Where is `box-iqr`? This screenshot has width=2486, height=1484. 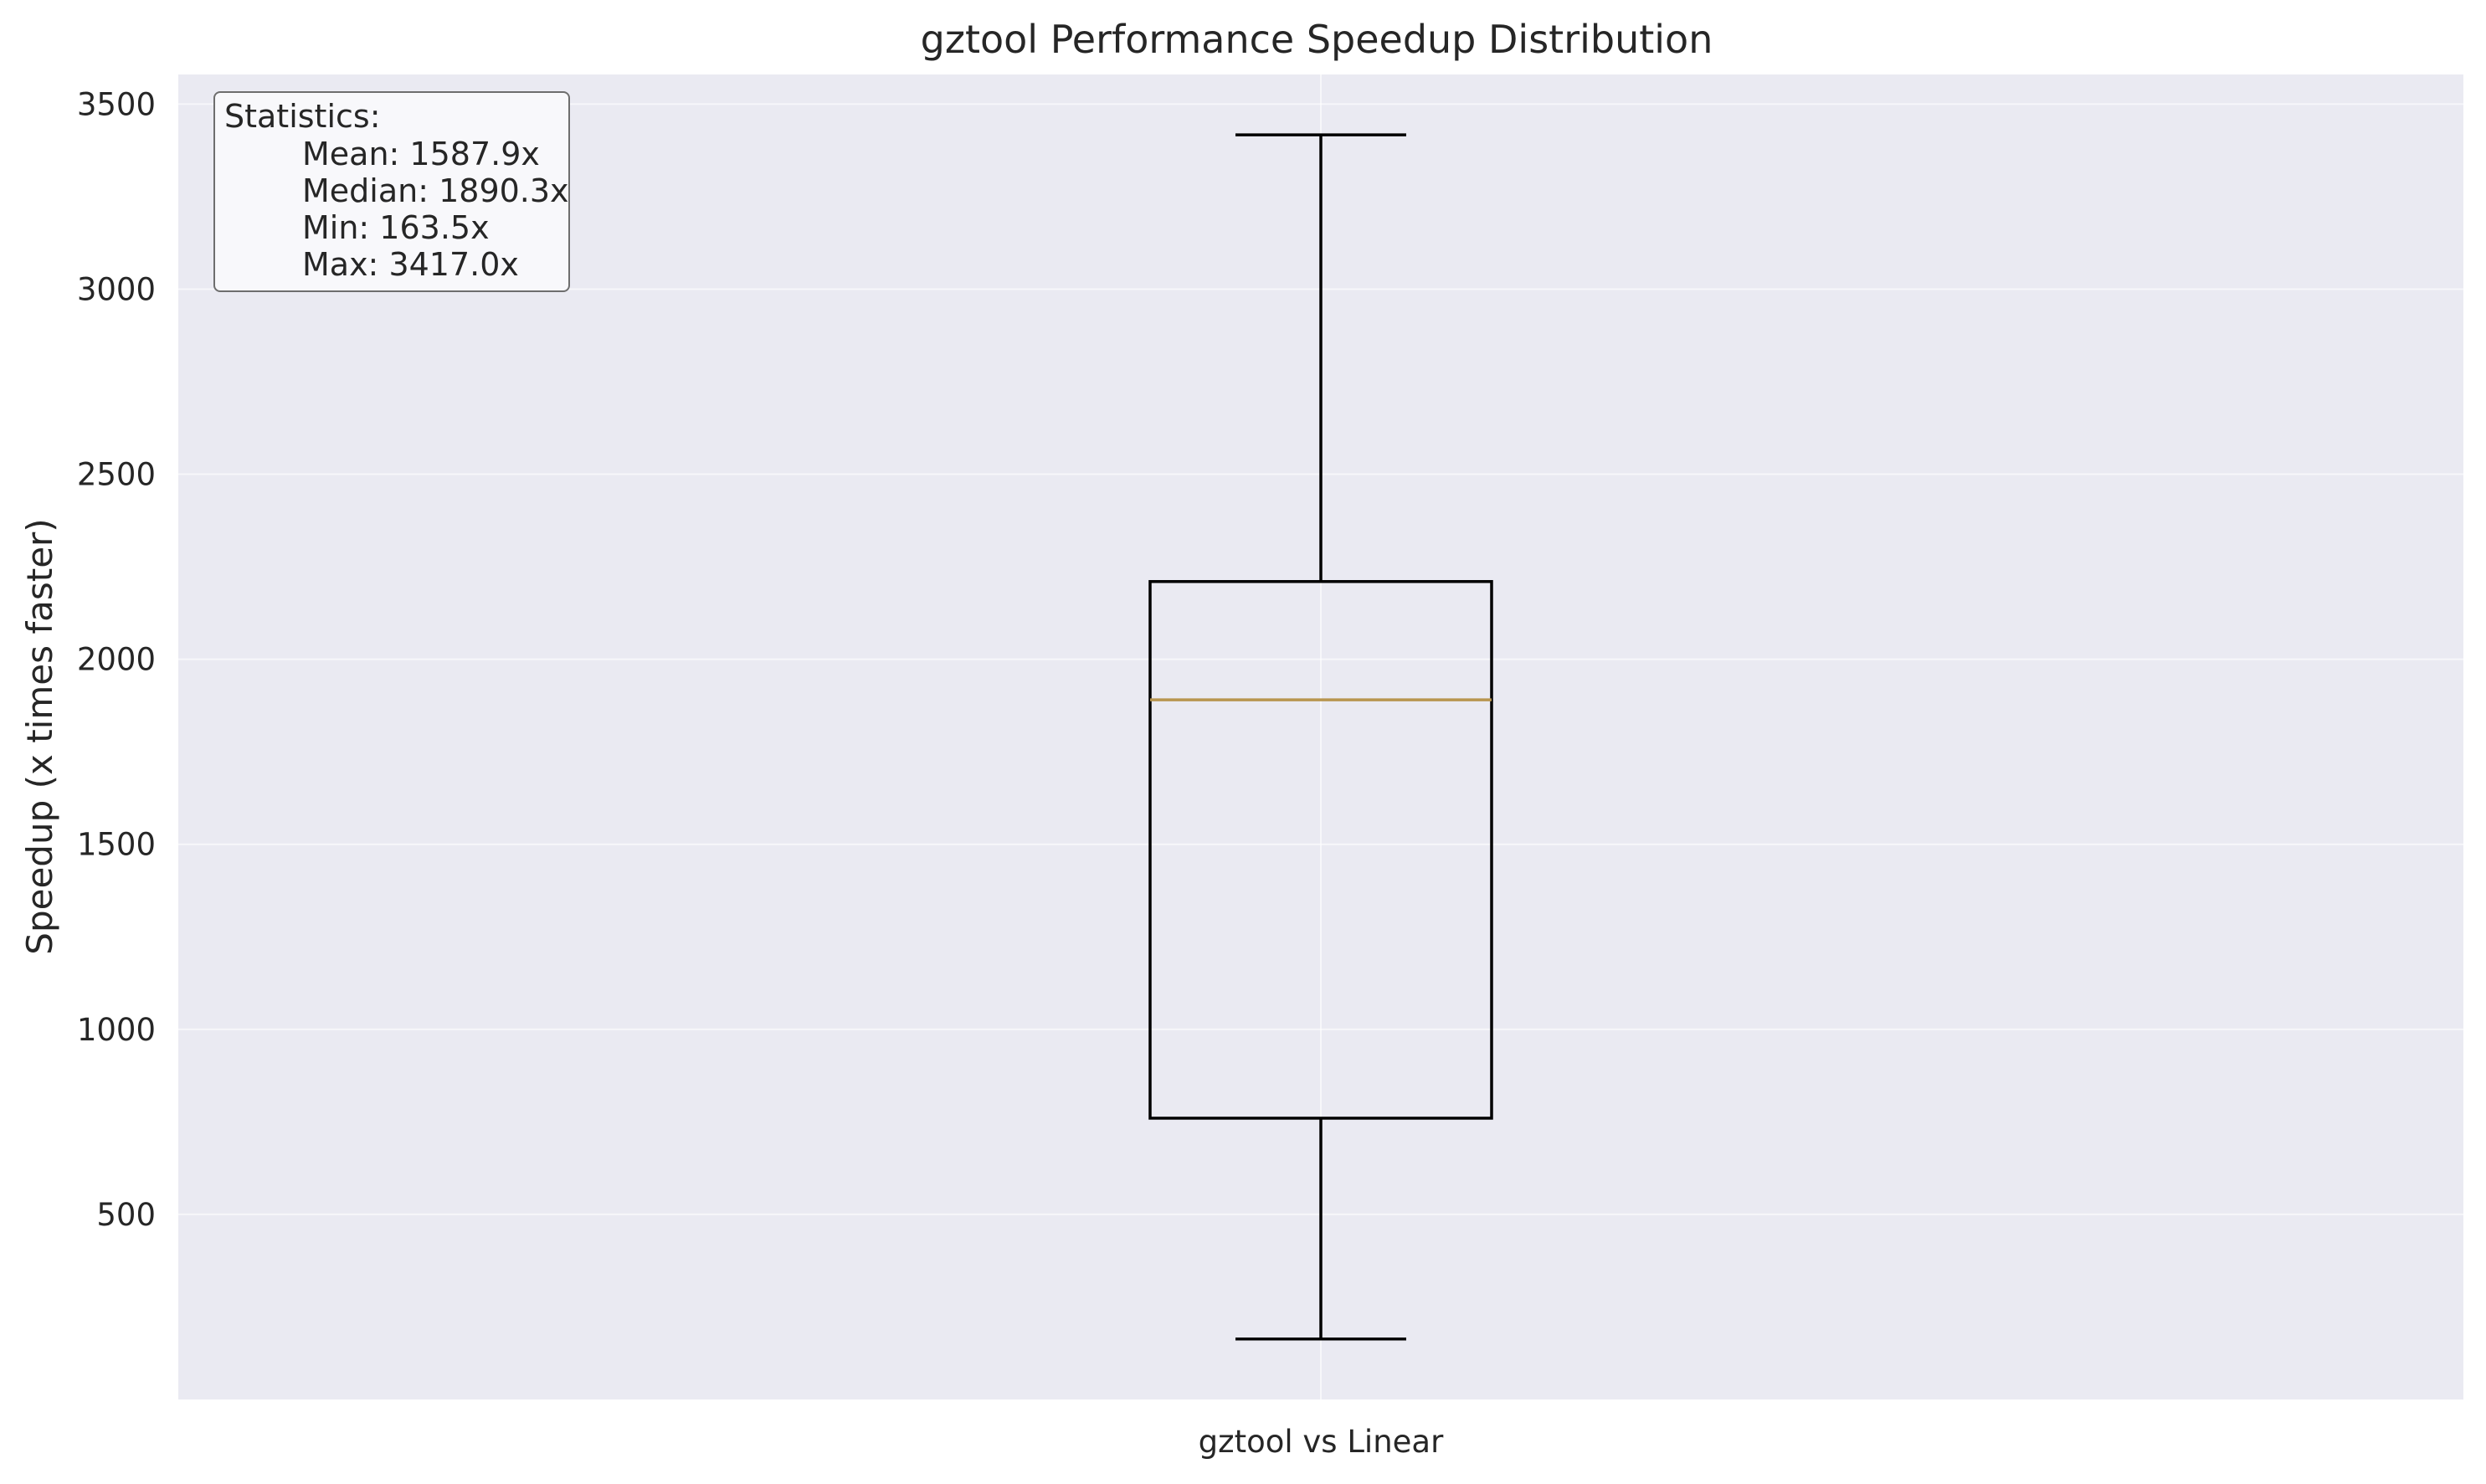 box-iqr is located at coordinates (1320, 850).